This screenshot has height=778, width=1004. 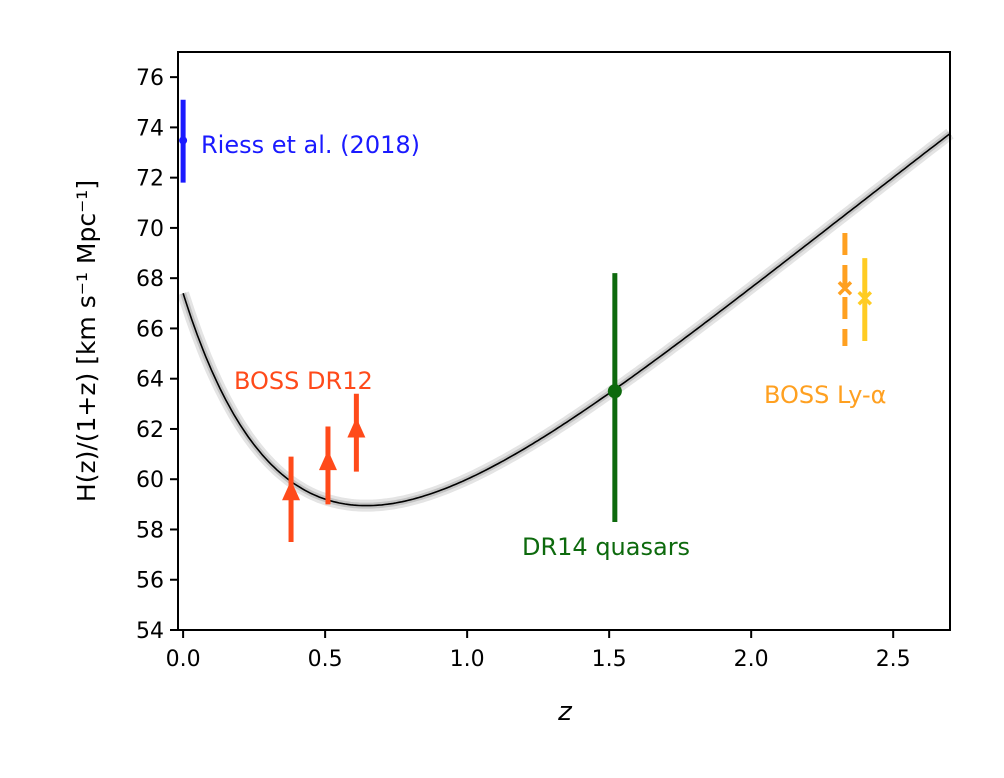 What do you see at coordinates (150, 329) in the screenshot?
I see `y-tick-label: 66` at bounding box center [150, 329].